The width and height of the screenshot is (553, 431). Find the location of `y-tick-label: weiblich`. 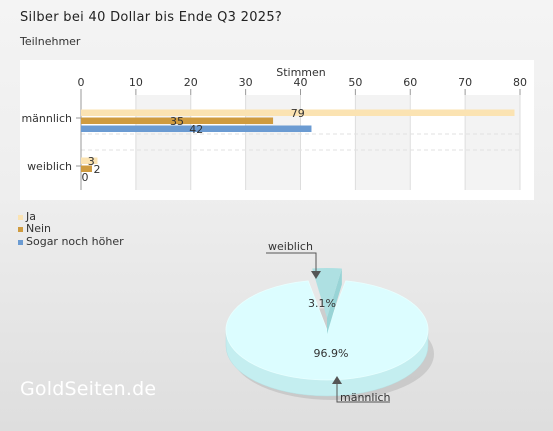

y-tick-label: weiblich is located at coordinates (49, 166).